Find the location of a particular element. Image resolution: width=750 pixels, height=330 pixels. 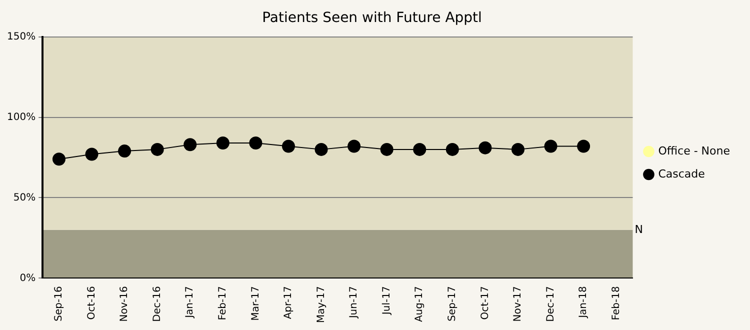

x-tick-label: Jan-18 is located at coordinates (584, 302).